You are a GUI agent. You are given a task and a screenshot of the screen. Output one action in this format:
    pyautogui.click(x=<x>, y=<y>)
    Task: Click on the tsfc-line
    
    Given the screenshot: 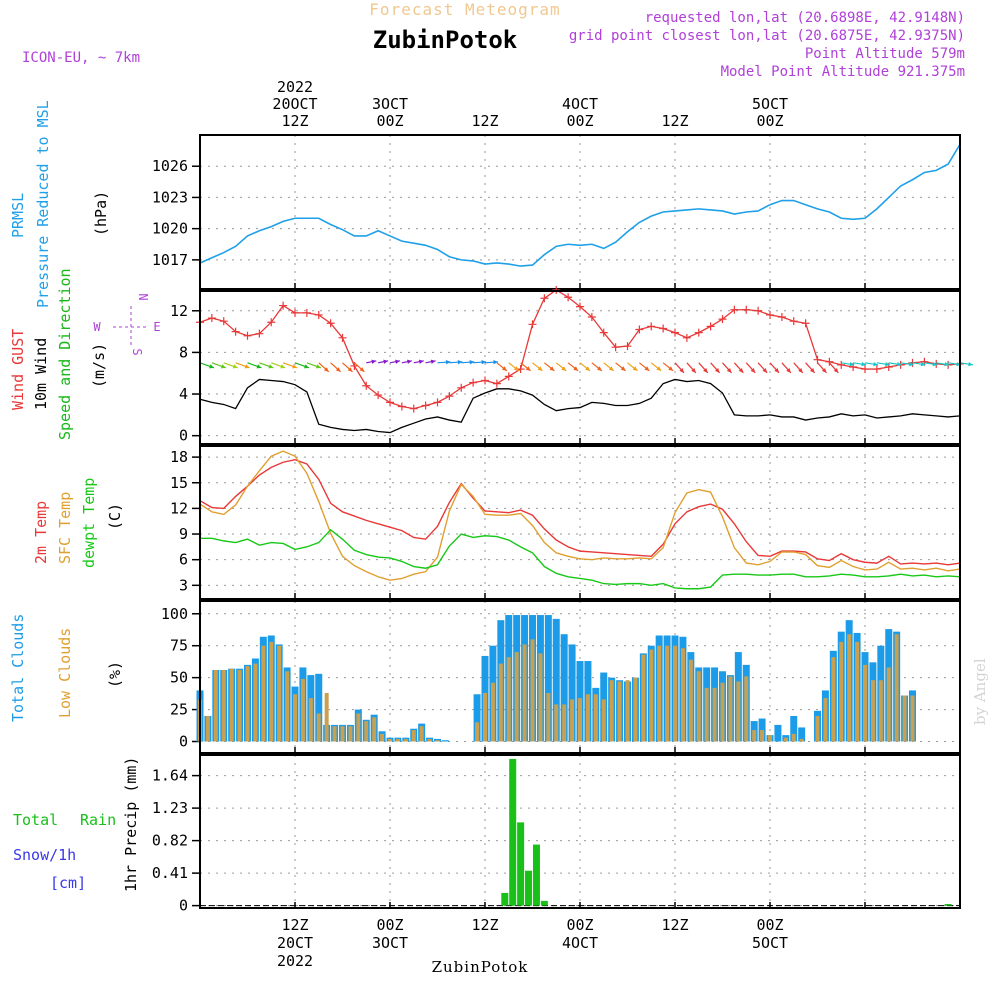 What is the action you would take?
    pyautogui.click(x=580, y=515)
    